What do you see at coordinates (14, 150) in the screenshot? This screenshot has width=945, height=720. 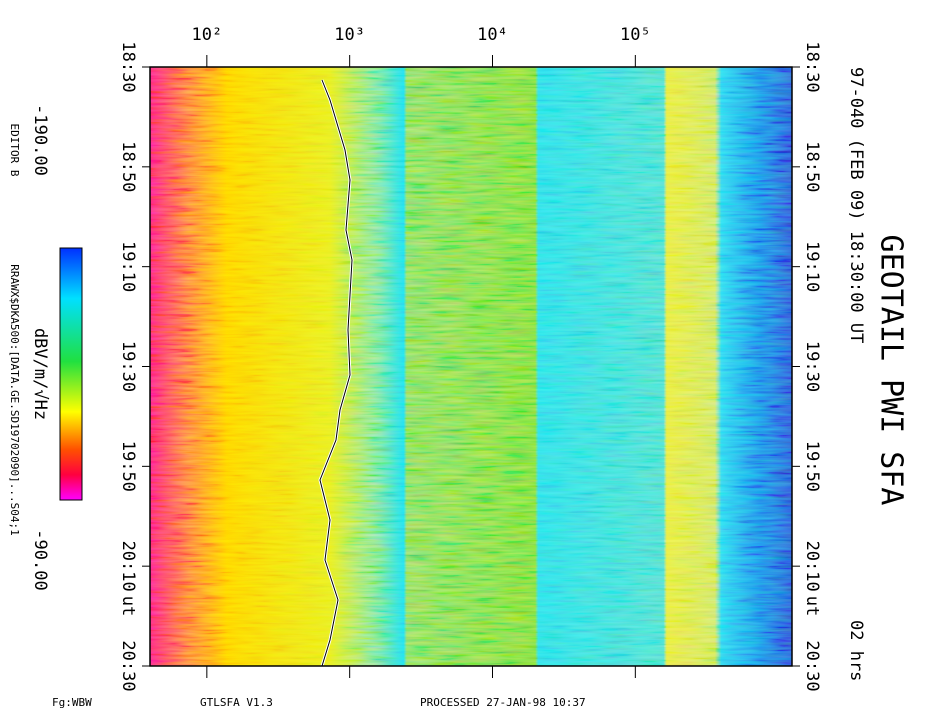 I see `editor: EDITOR B` at bounding box center [14, 150].